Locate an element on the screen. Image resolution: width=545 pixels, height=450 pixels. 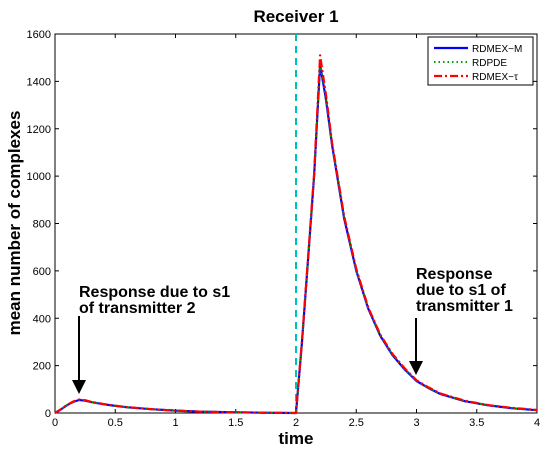
x-tick-label: 2.5 is located at coordinates (356, 423).